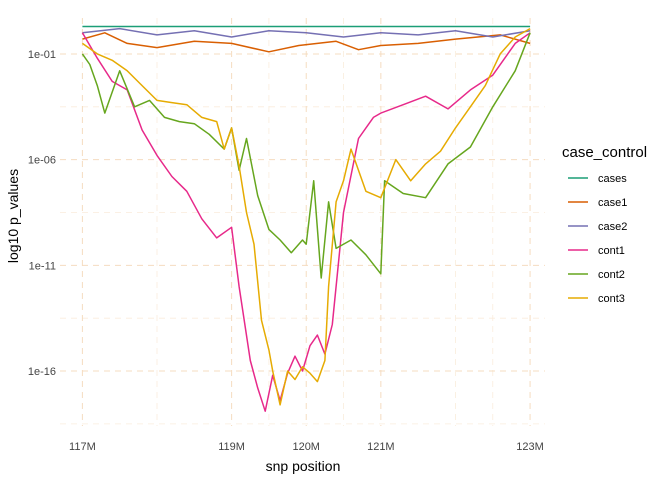 The image size is (672, 480). What do you see at coordinates (612, 227) in the screenshot?
I see `legend-label-case2: case2` at bounding box center [612, 227].